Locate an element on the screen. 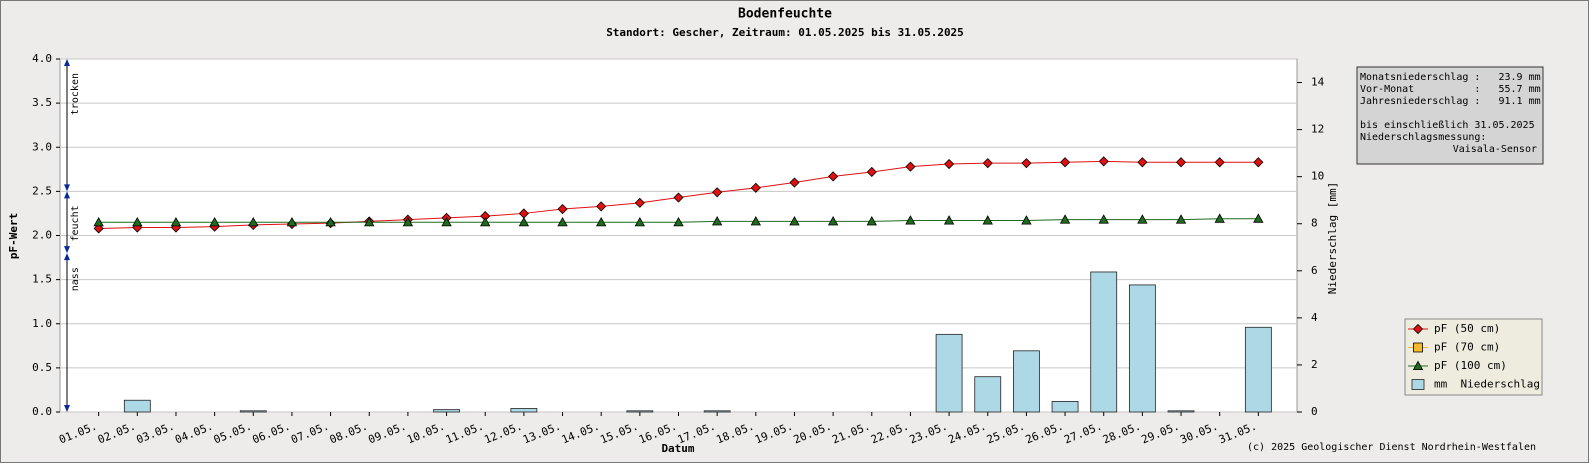  y2-tick-label: 2 is located at coordinates (1314, 364).